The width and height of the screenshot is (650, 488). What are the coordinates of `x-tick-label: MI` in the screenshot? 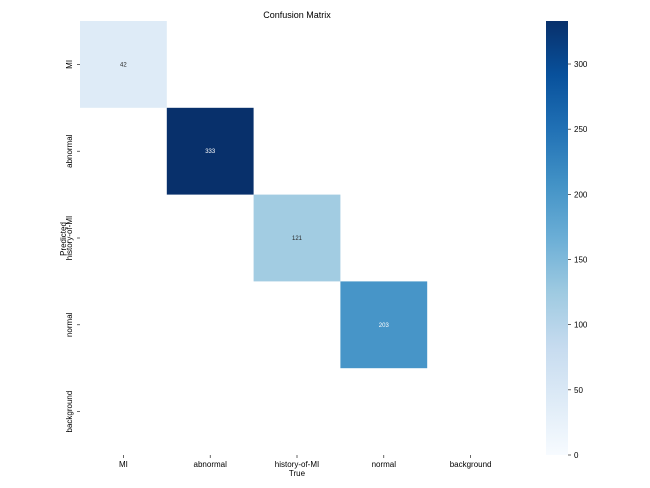 It's located at (123, 464).